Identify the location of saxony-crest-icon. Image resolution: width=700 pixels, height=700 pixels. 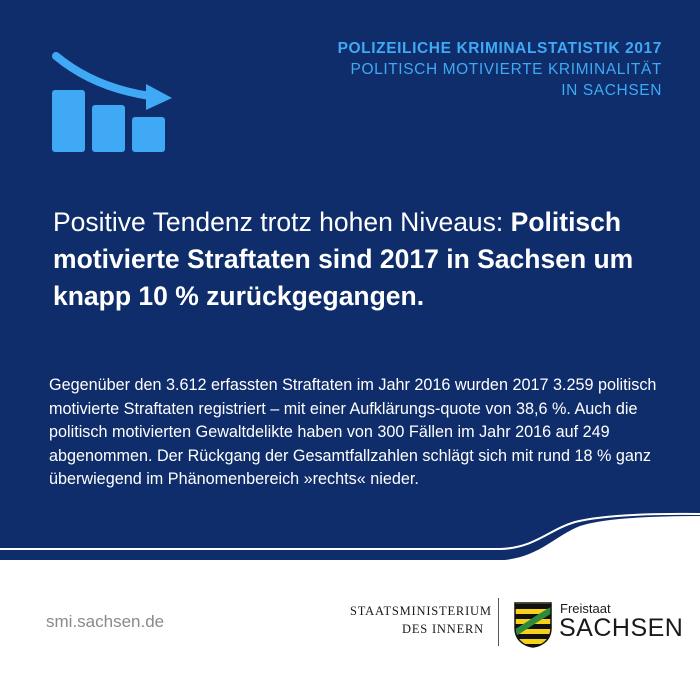
(533, 625).